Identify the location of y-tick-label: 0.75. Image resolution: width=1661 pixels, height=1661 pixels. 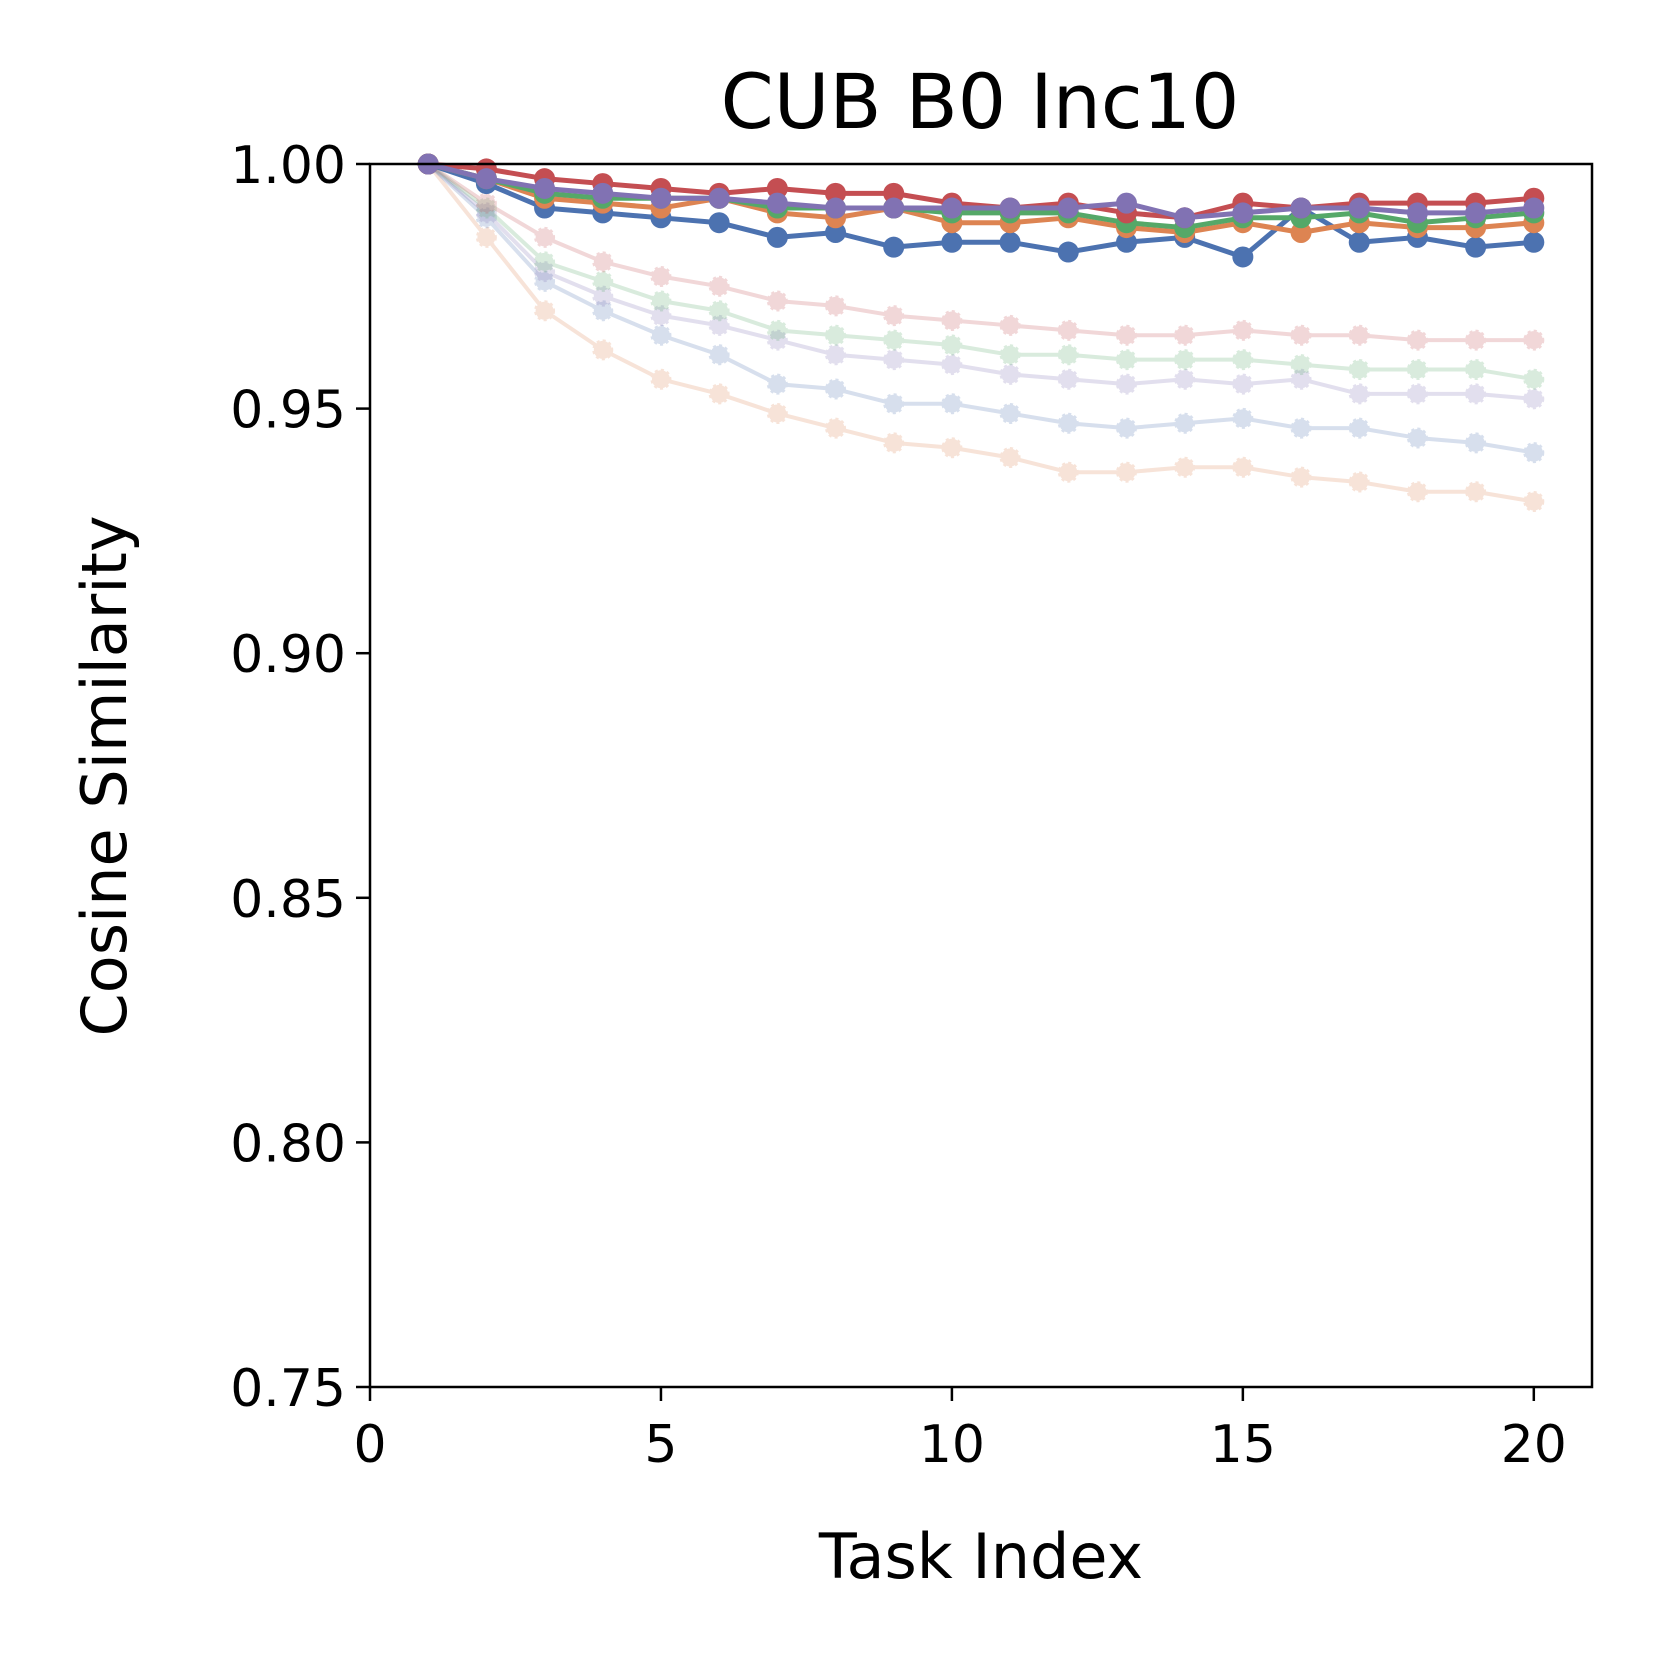
(288, 1389).